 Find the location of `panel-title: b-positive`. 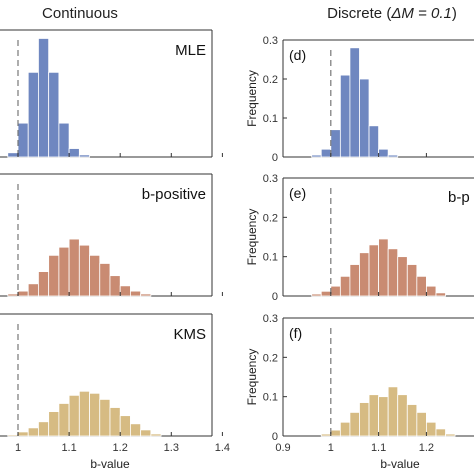

panel-title: b-positive is located at coordinates (174, 194).